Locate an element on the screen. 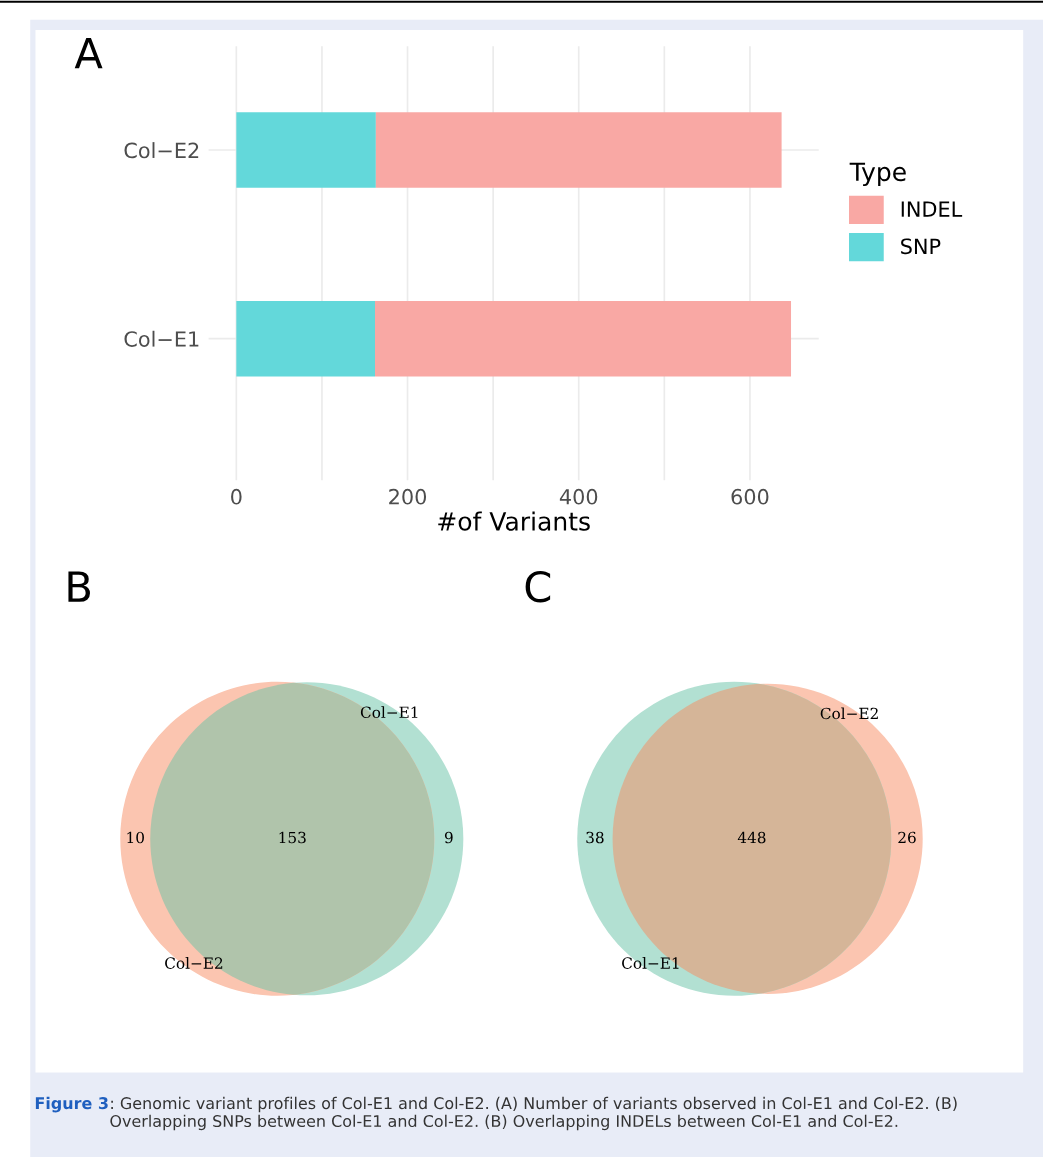 The image size is (1043, 1157). x-tick-label: 600 is located at coordinates (750, 496).